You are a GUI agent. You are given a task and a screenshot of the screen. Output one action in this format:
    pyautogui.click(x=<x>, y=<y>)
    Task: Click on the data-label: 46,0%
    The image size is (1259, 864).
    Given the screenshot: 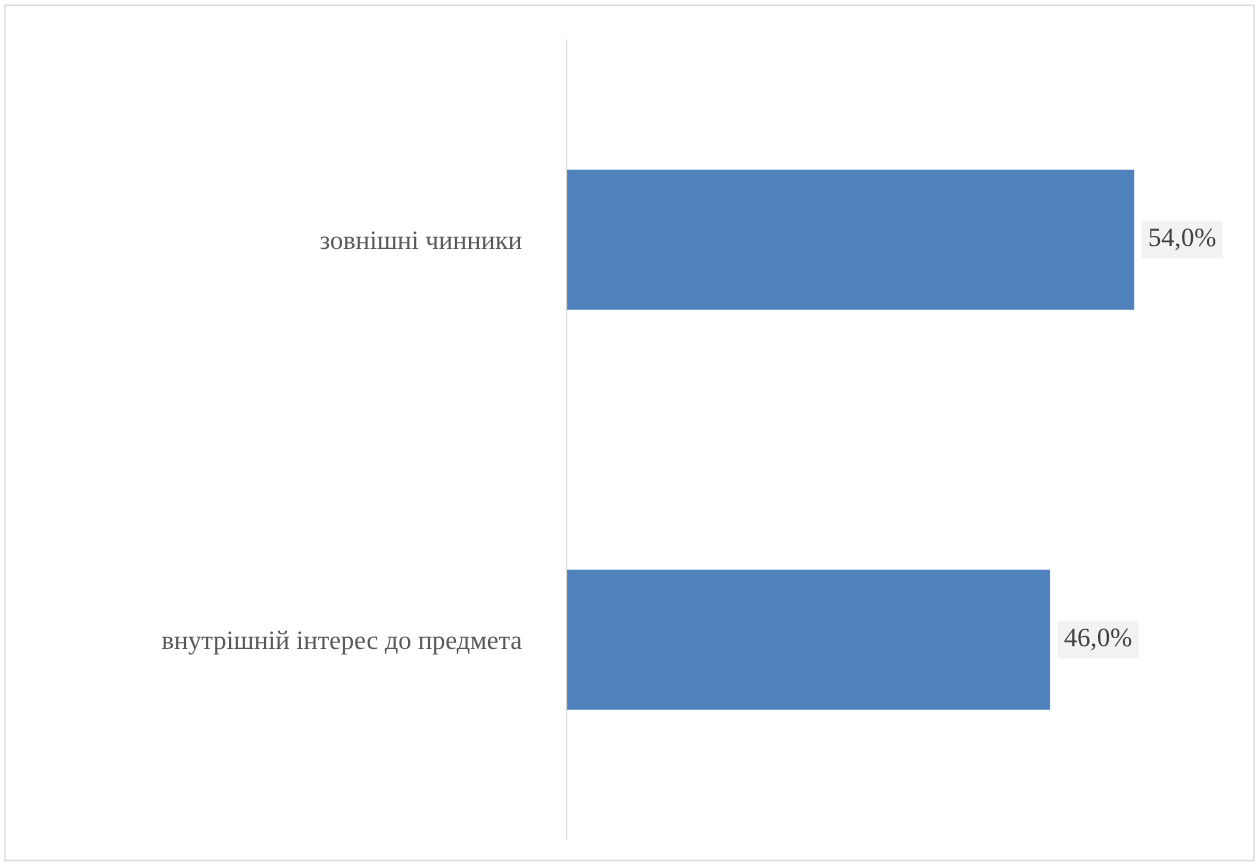 What is the action you would take?
    pyautogui.click(x=1098, y=639)
    